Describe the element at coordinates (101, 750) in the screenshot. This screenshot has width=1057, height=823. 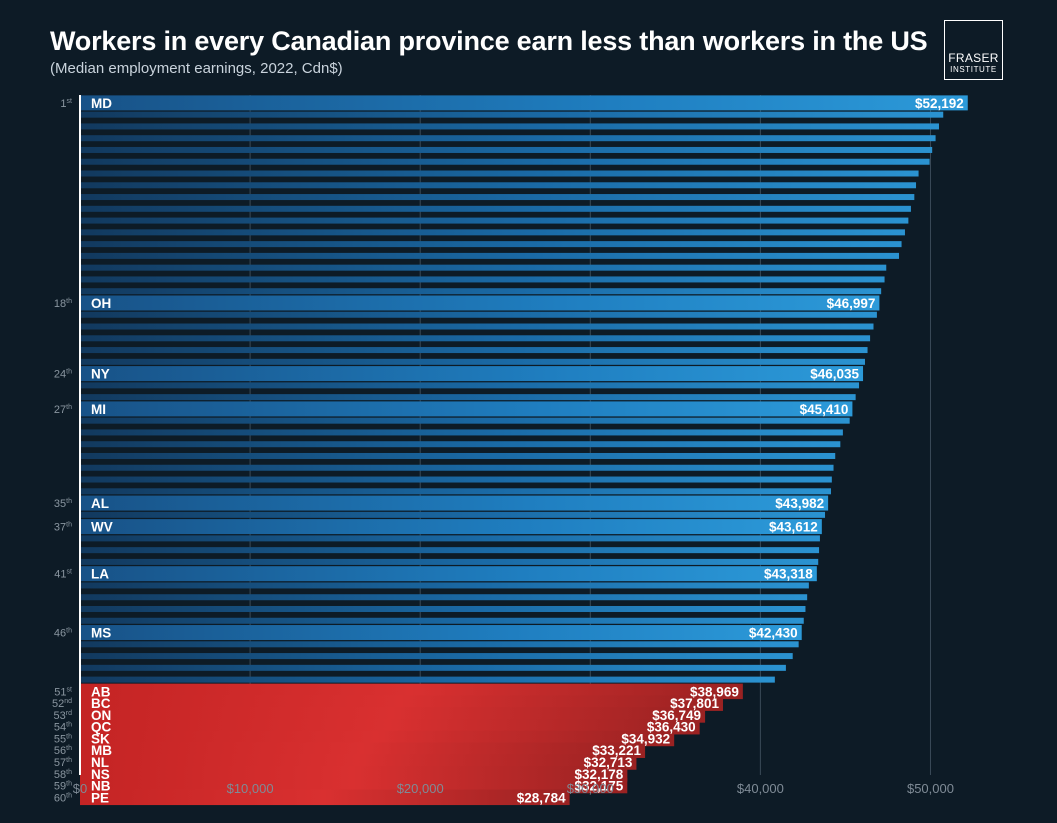
I see `category-label: MB` at that location.